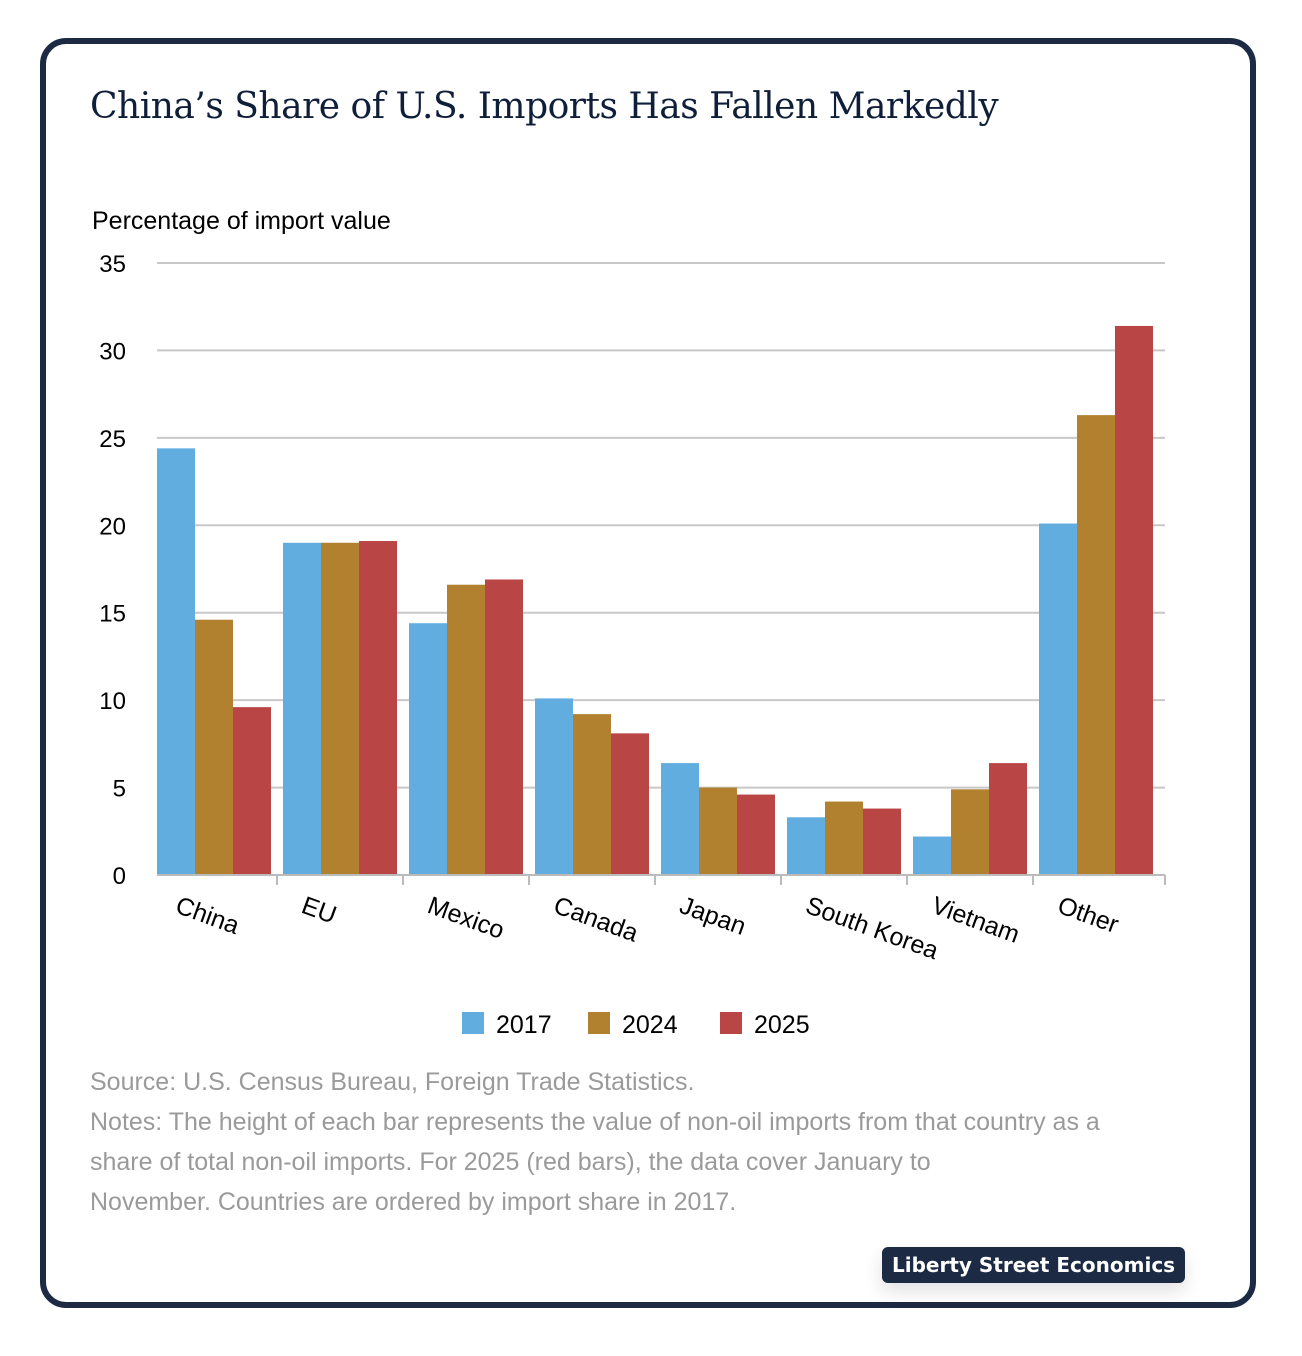 Image resolution: width=1302 pixels, height=1356 pixels. What do you see at coordinates (176, 661) in the screenshot?
I see `bar-2017-china` at bounding box center [176, 661].